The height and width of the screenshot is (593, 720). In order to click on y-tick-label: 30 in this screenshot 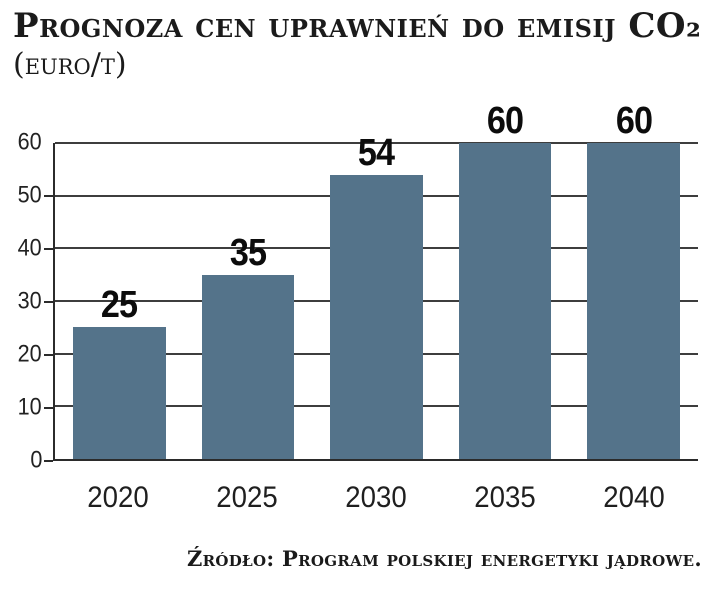, I will do `click(29, 301)`.